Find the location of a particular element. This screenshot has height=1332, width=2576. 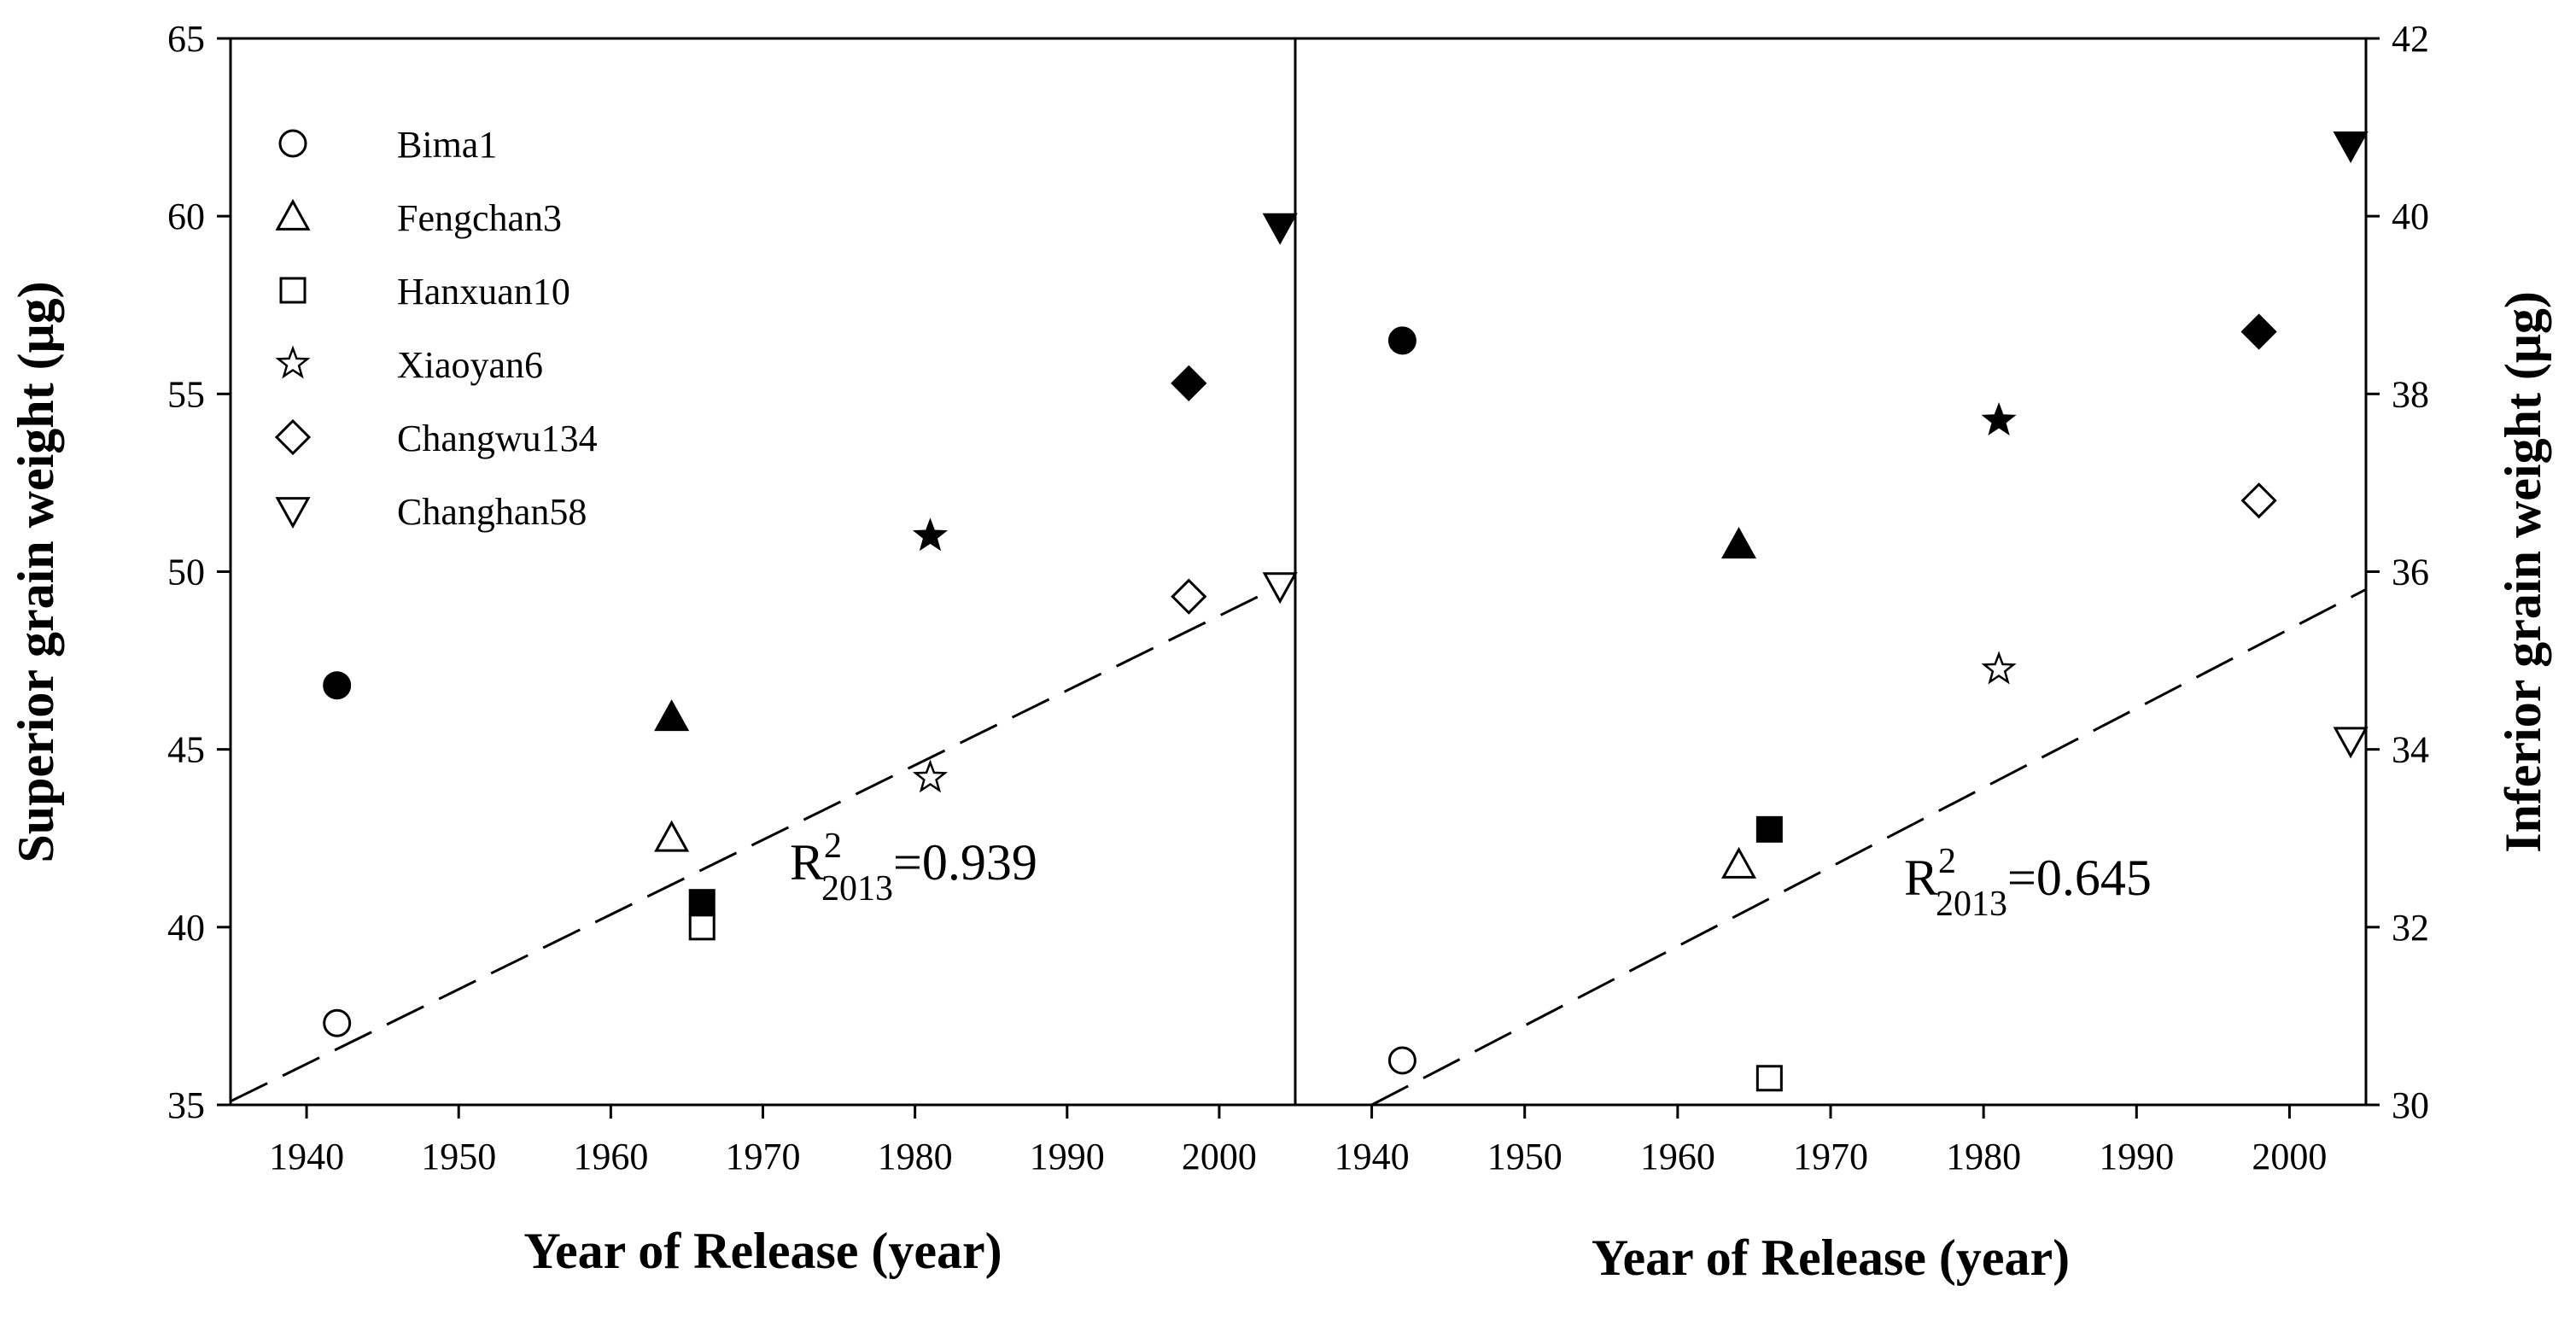

y-tick-label: 55 is located at coordinates (186, 394).